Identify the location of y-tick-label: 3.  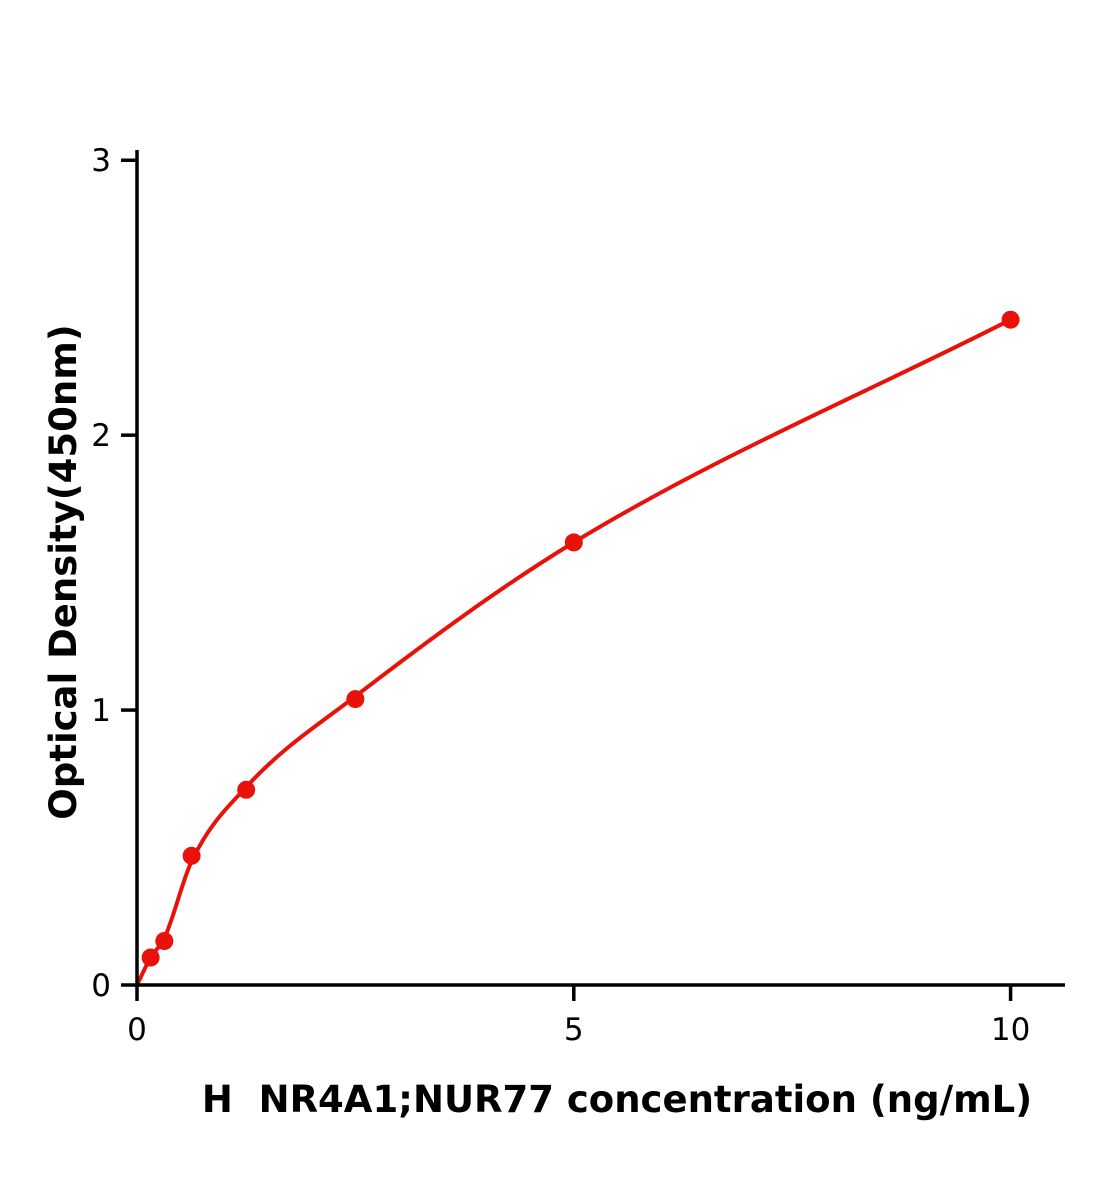
(101, 161).